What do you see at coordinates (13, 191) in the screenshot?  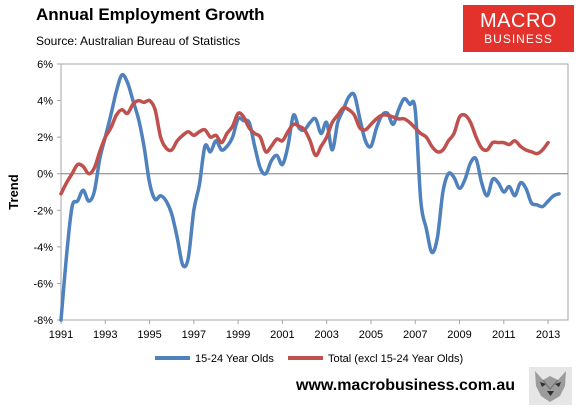 I see `y-axis-label: Trend` at bounding box center [13, 191].